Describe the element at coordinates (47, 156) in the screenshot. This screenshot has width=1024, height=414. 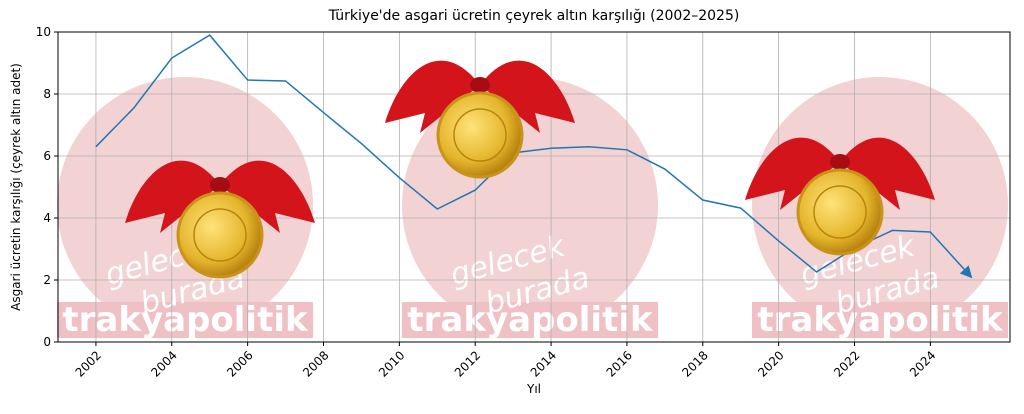
I see `y-tick-label: 6` at that location.